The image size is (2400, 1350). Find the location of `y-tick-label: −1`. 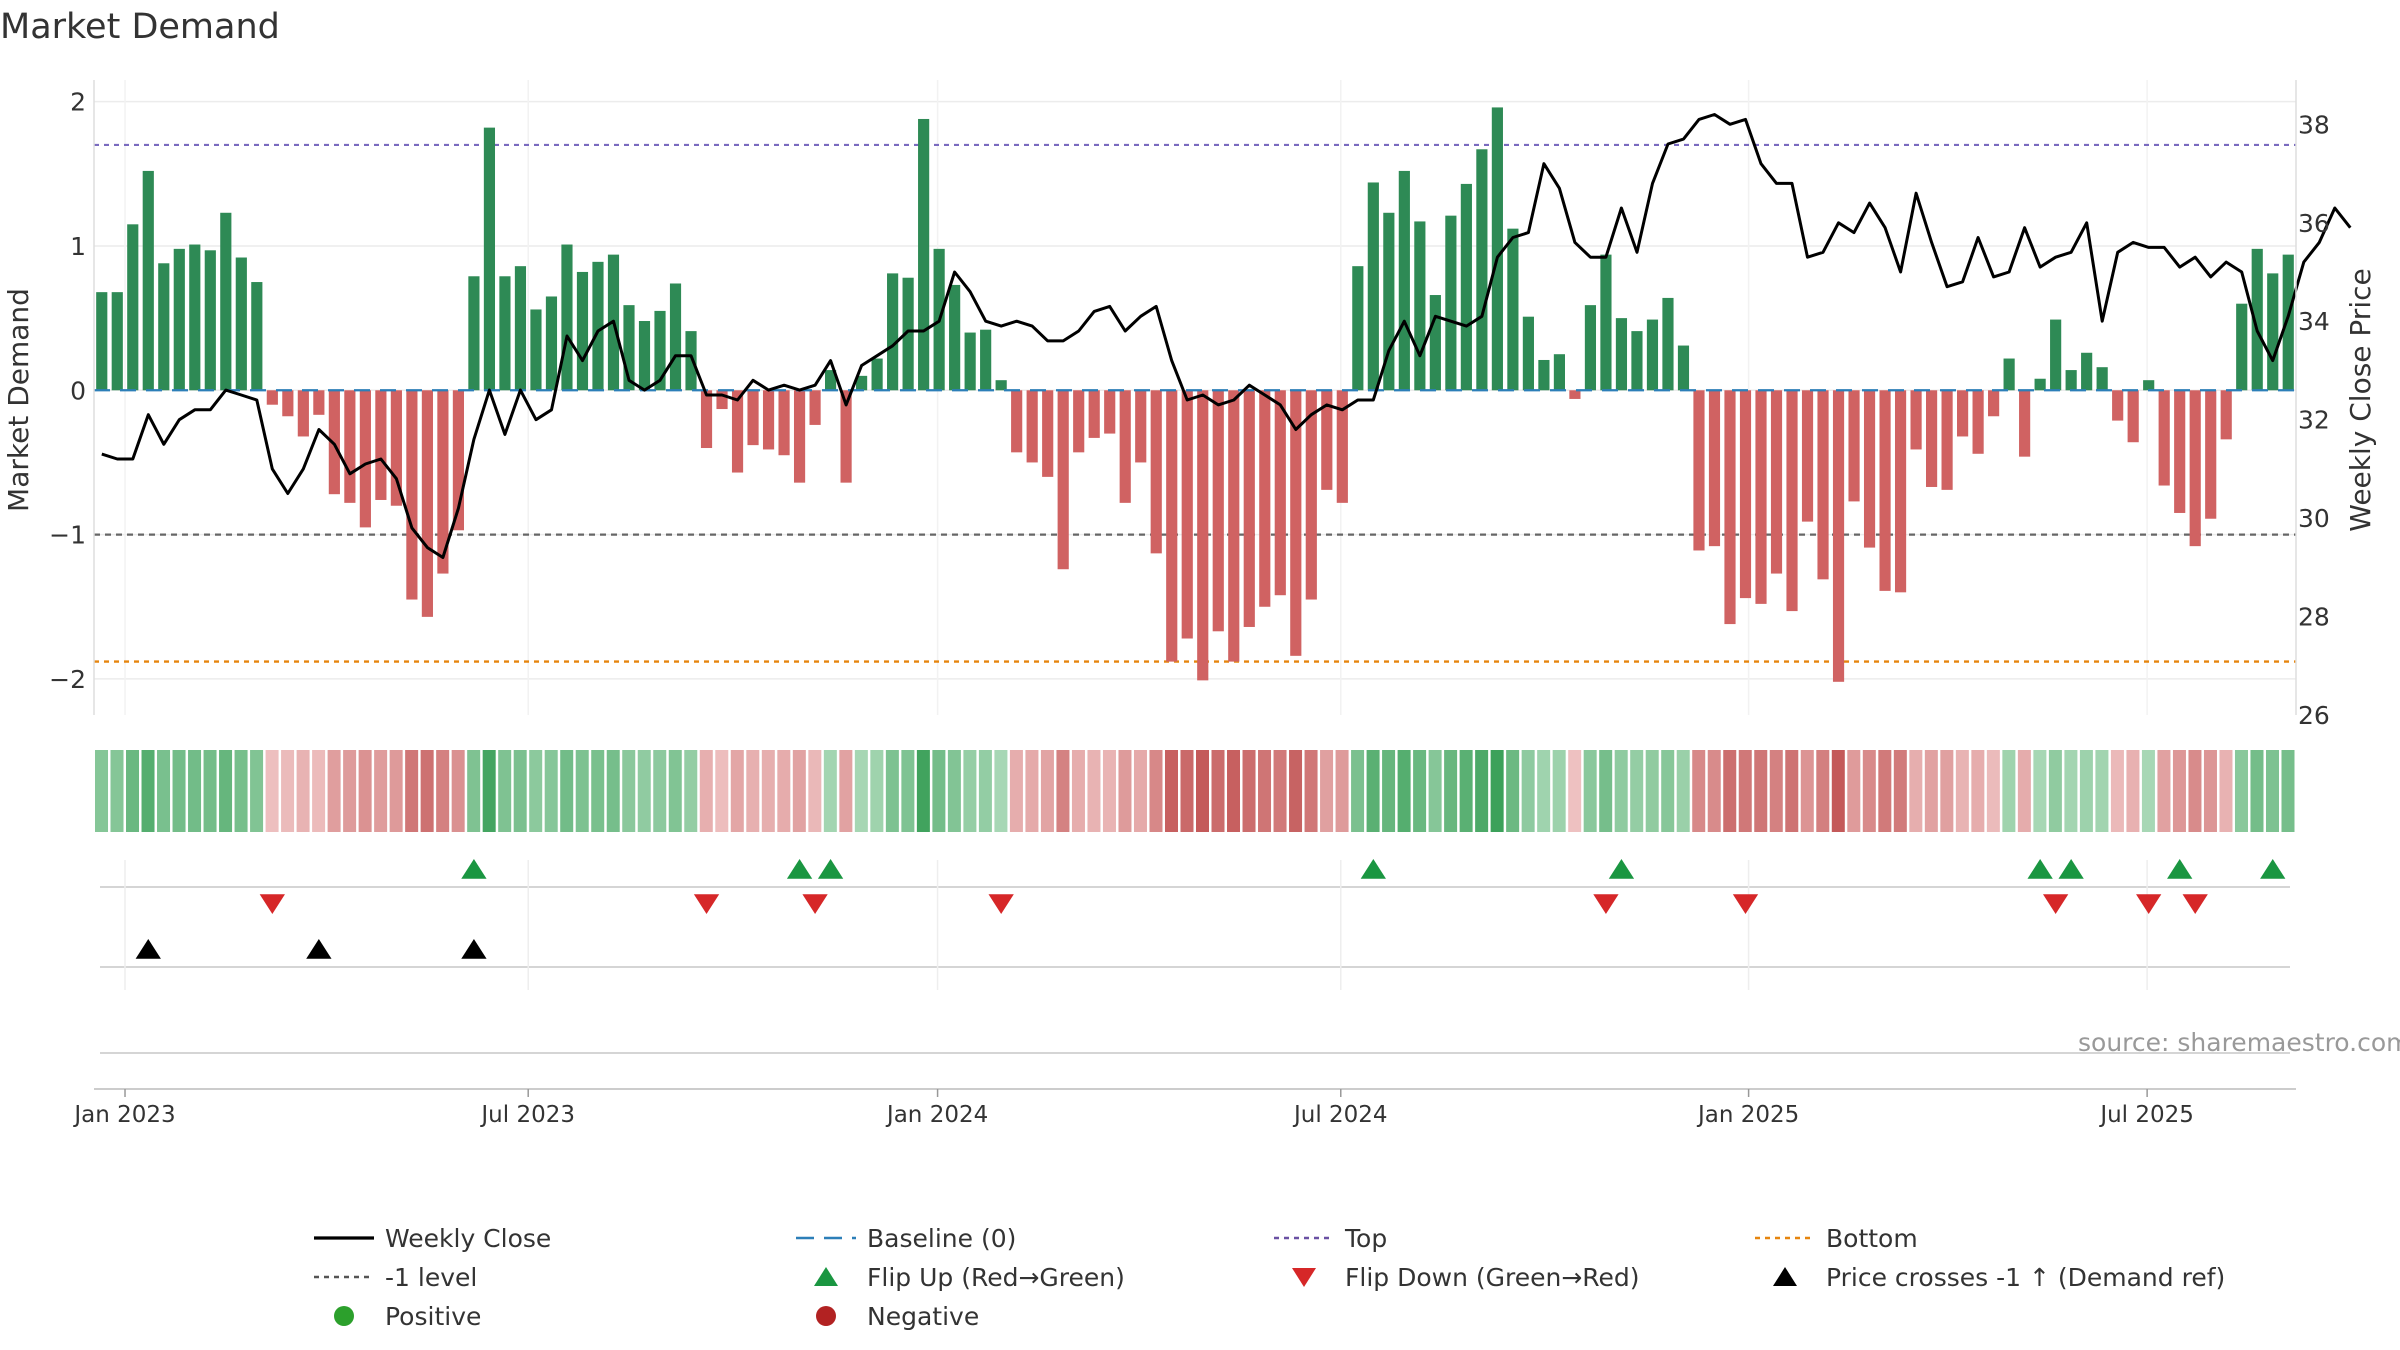

y-tick-label: −1 is located at coordinates (67, 535).